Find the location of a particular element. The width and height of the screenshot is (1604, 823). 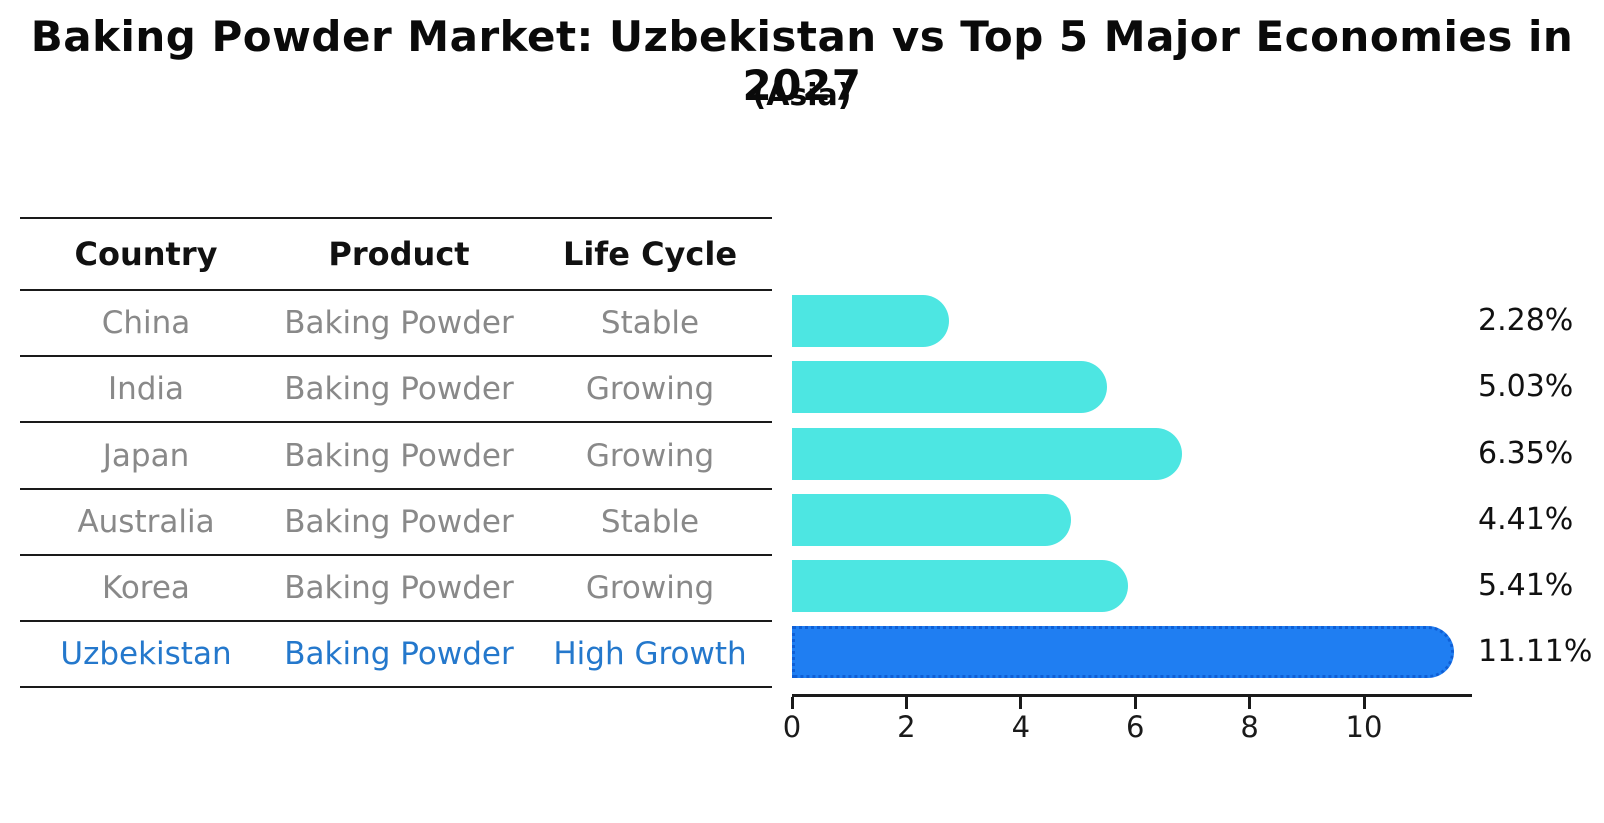

bar-value-label: 5.41% is located at coordinates (1526, 585).